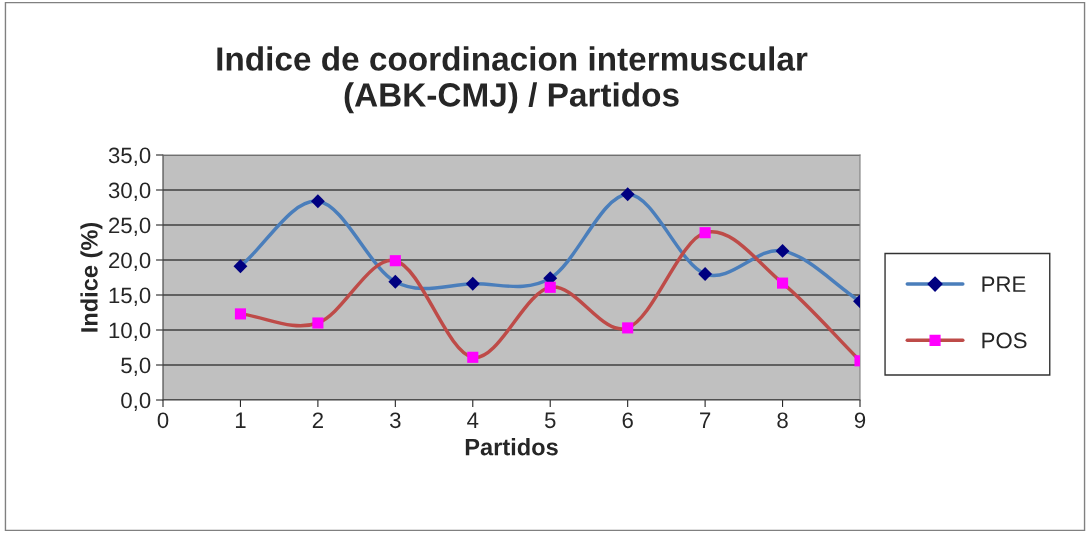 This screenshot has height=533, width=1090. I want to click on x-tick-label: 3, so click(395, 420).